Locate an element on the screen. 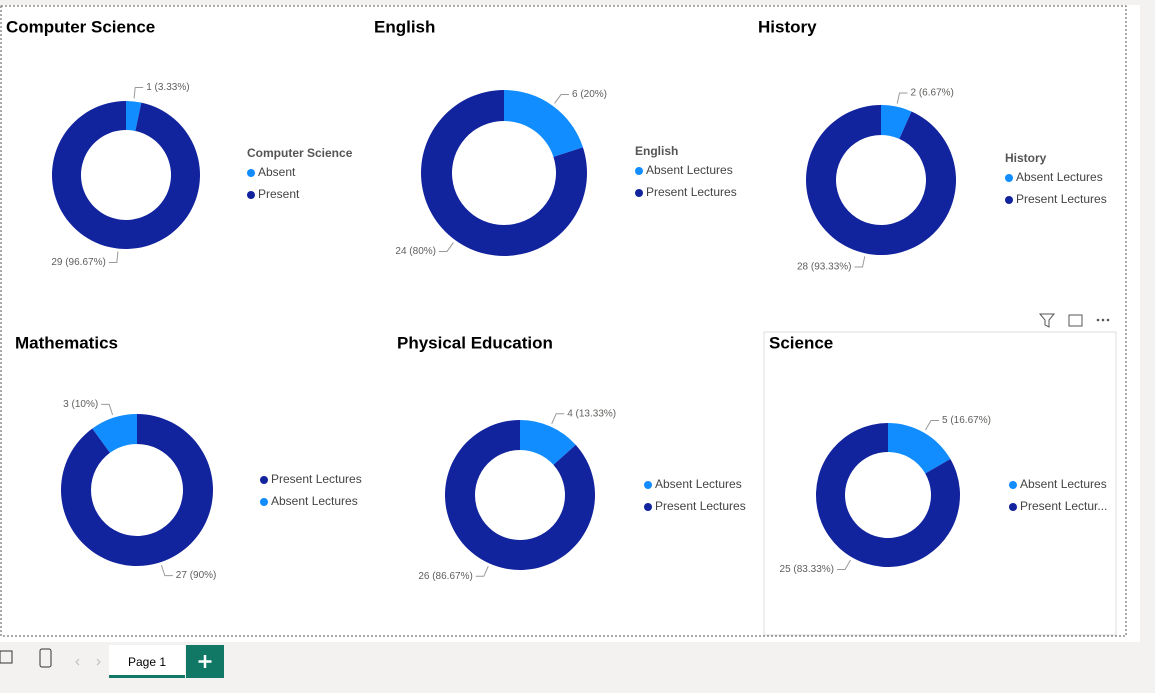 This screenshot has height=698, width=1155. page-tab-label: Page 1 is located at coordinates (147, 662).